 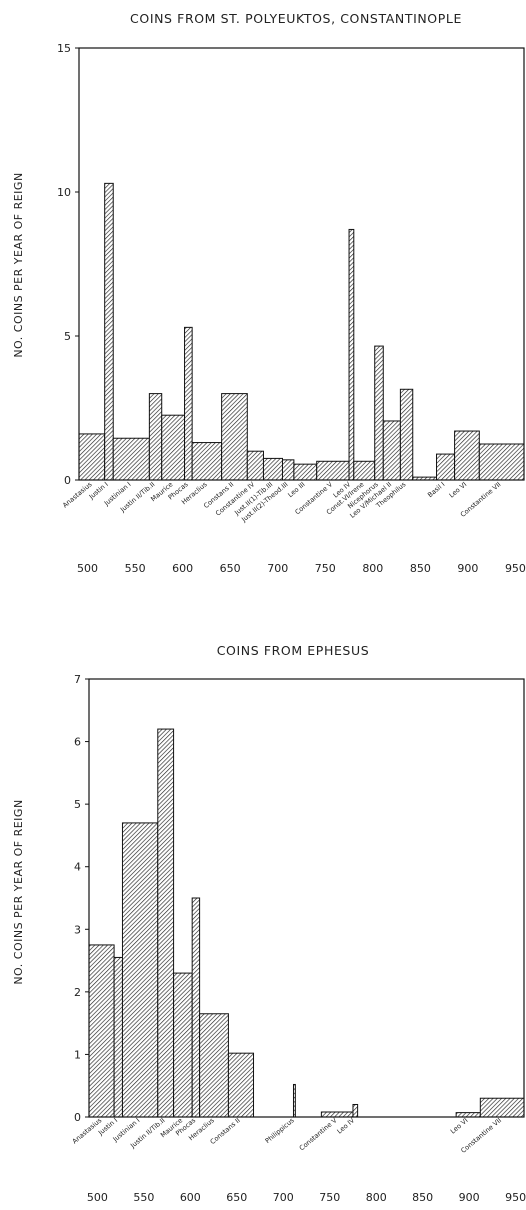 What do you see at coordinates (143, 1197) in the screenshot?
I see `chart2-x-tick-label: 550` at bounding box center [143, 1197].